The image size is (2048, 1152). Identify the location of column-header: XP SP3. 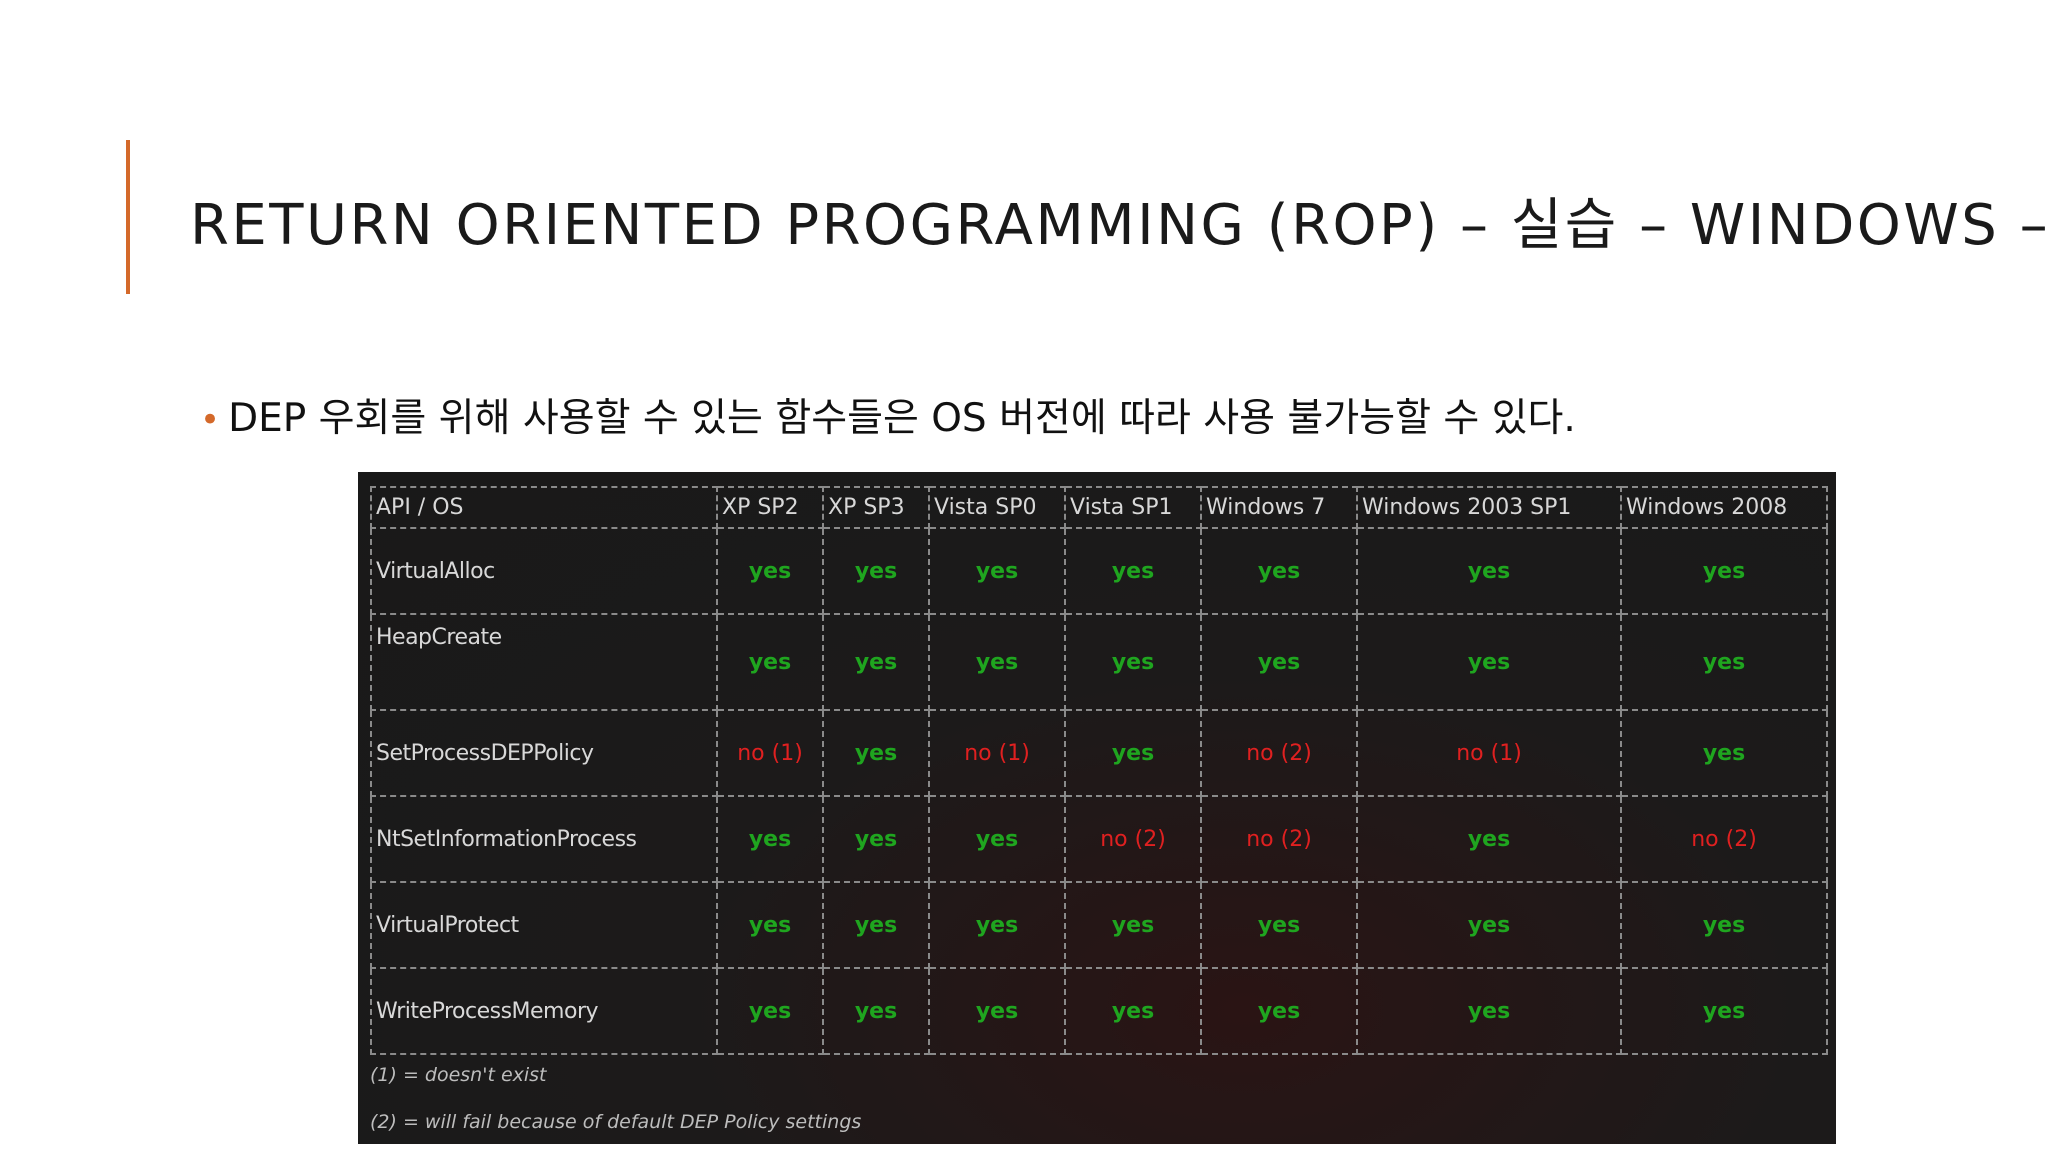
(876, 507).